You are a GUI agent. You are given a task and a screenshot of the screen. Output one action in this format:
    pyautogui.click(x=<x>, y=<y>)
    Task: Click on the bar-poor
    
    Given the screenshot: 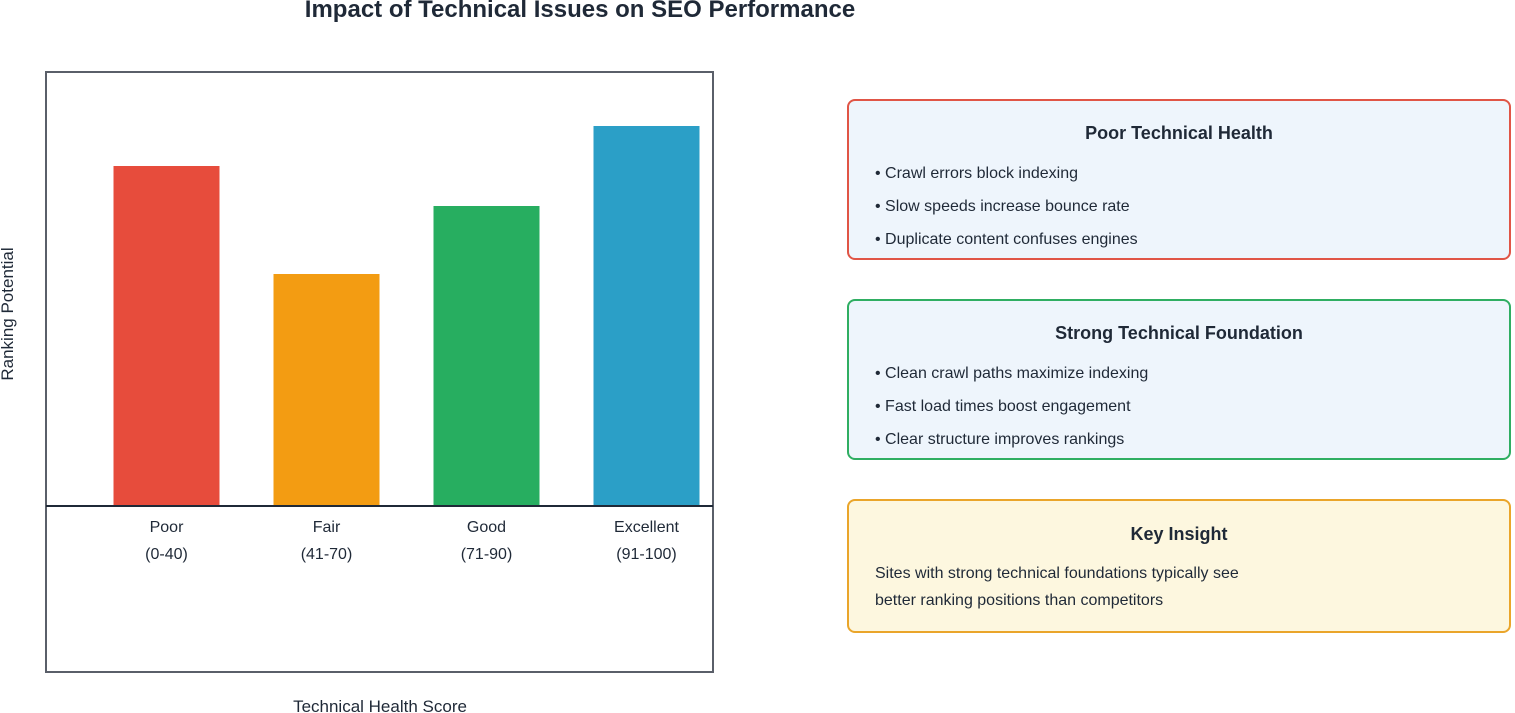 What is the action you would take?
    pyautogui.click(x=166, y=336)
    